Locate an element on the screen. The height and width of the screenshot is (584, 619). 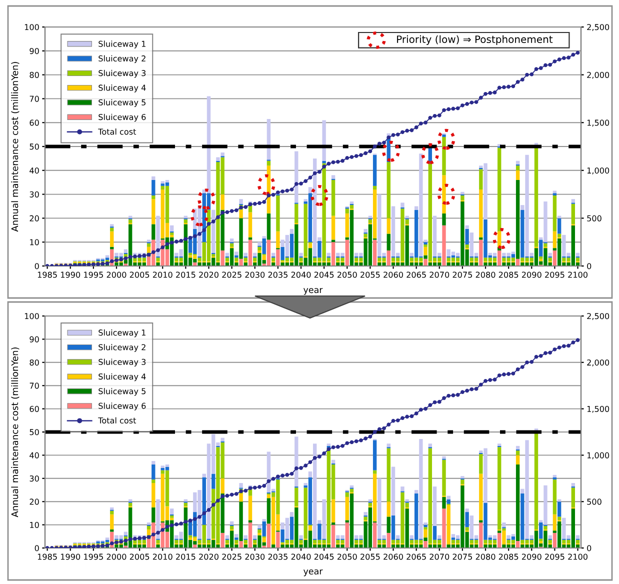
legend-label: Sluiceway 5 is located at coordinates (122, 392).